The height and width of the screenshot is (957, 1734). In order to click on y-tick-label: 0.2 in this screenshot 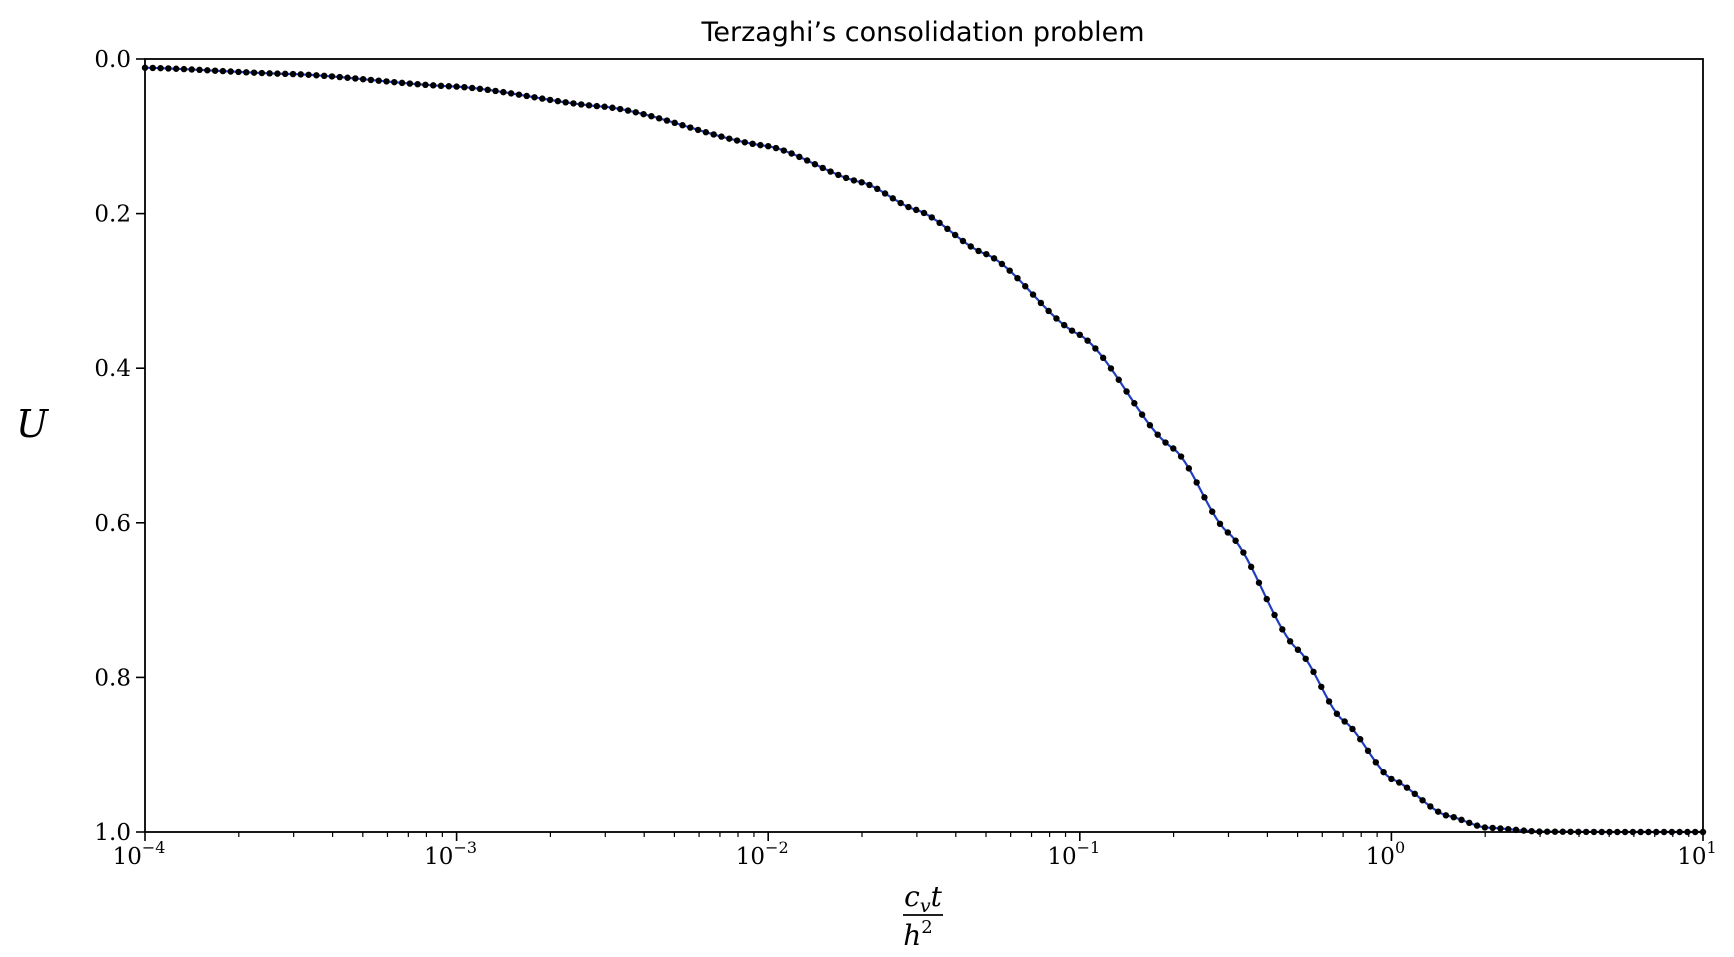, I will do `click(112, 215)`.